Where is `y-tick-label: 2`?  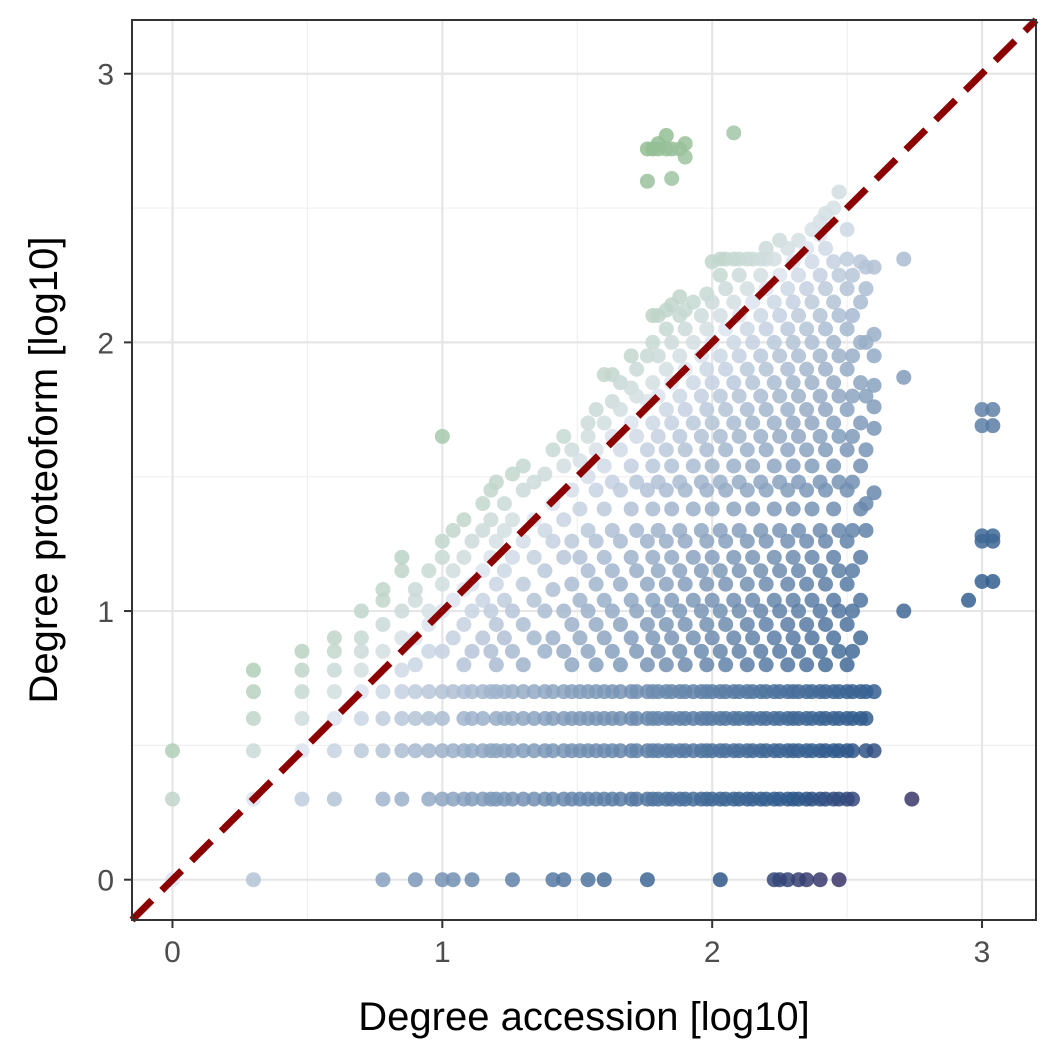 y-tick-label: 2 is located at coordinates (105, 343).